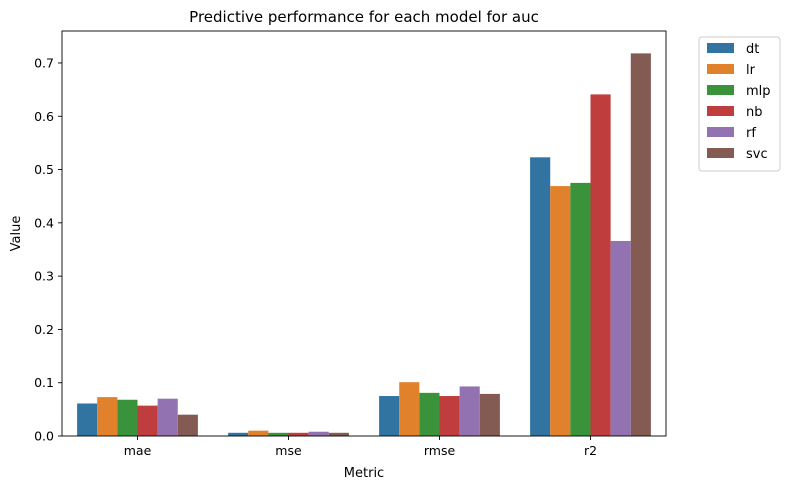  I want to click on legend-label-rf: rf, so click(751, 133).